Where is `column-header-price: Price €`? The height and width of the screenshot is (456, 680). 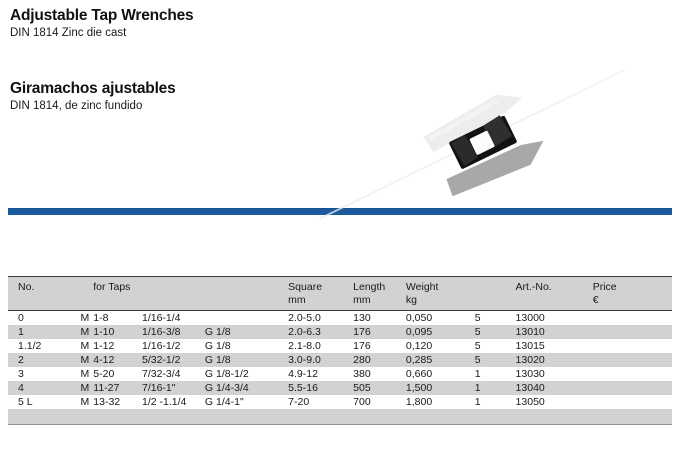
column-header-price: Price € is located at coordinates (632, 293).